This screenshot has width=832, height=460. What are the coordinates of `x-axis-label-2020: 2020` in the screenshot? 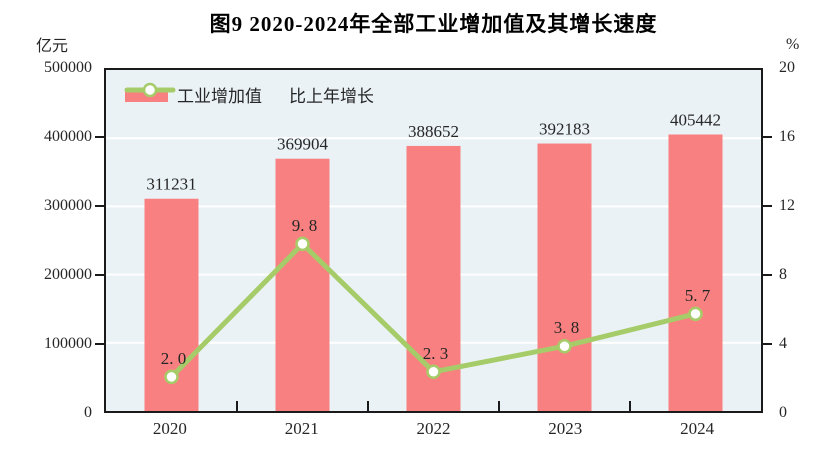 It's located at (169, 428).